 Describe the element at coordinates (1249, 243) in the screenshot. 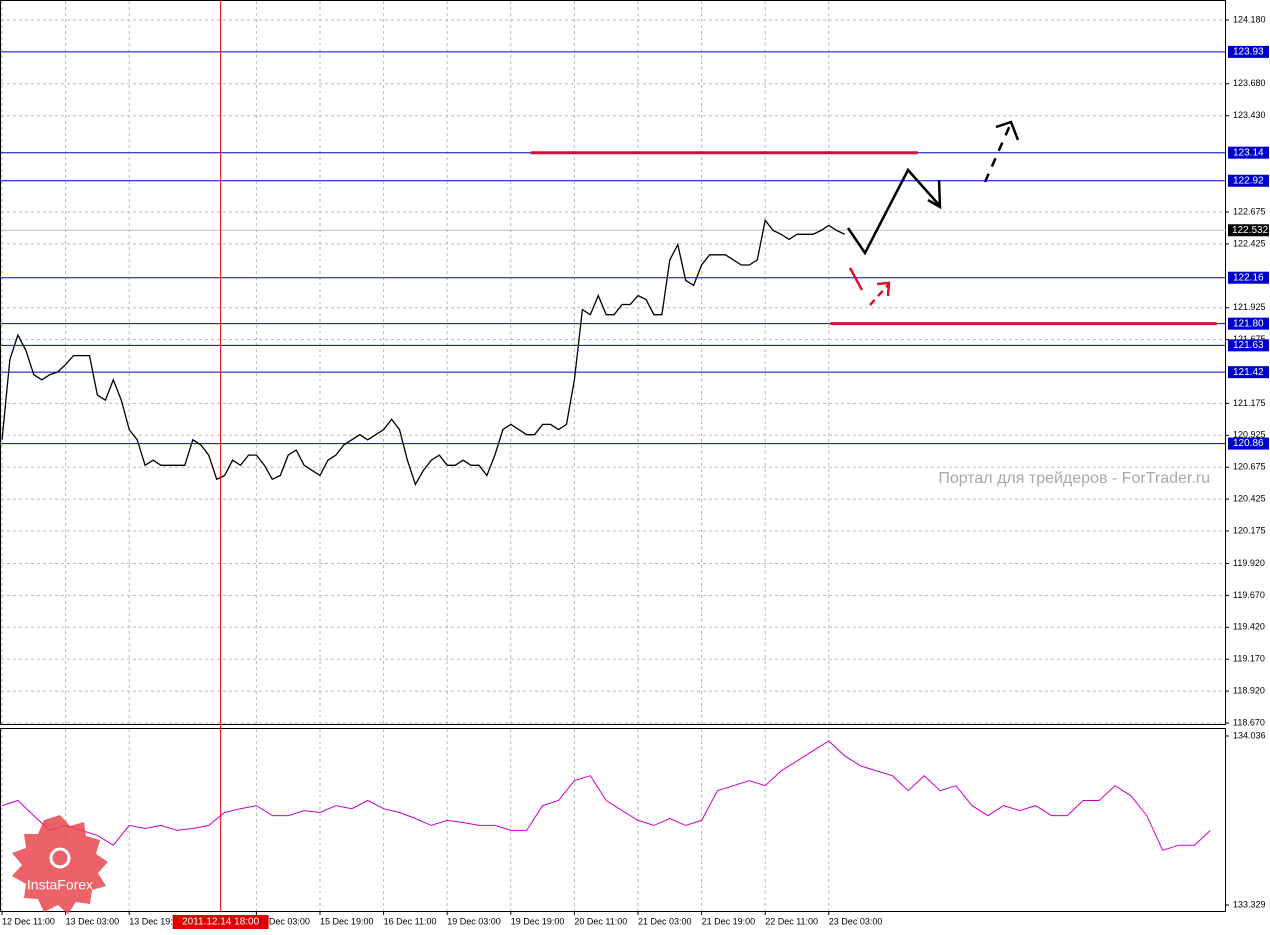

I see `y-tick-label: 122.425` at that location.